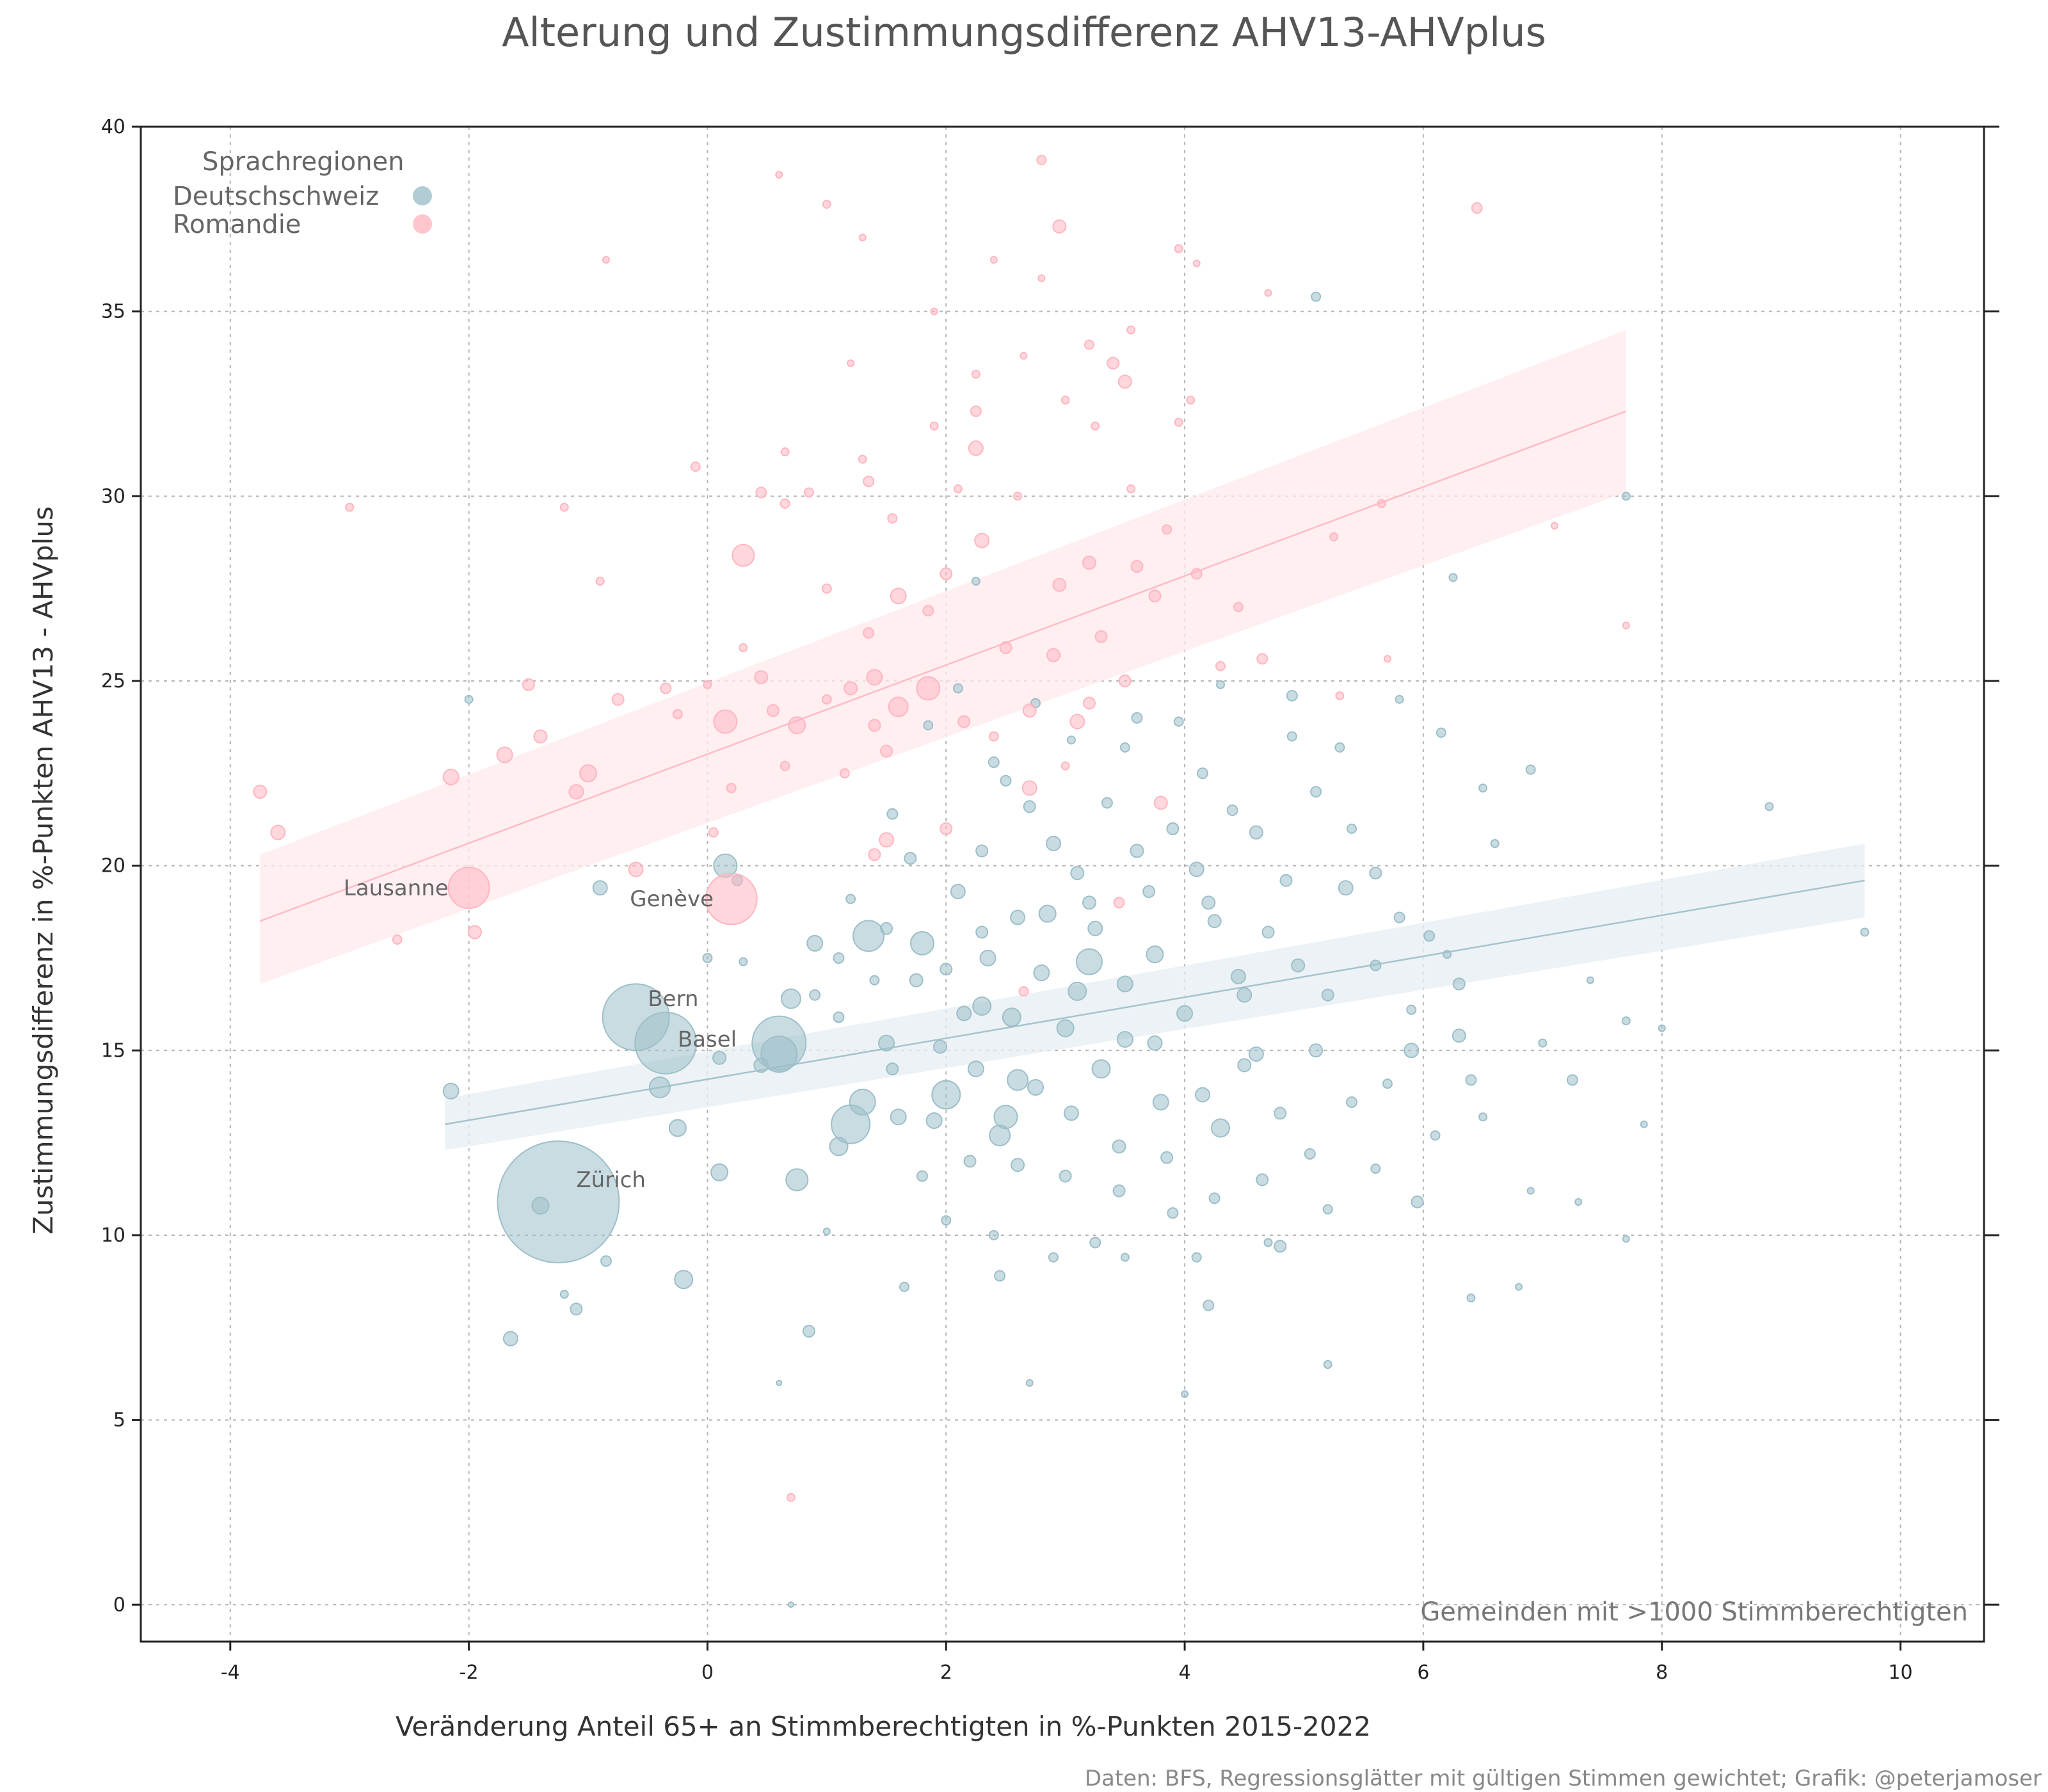 Image resolution: width=2048 pixels, height=1792 pixels. Describe the element at coordinates (113, 681) in the screenshot. I see `y-tick-label: 25` at that location.